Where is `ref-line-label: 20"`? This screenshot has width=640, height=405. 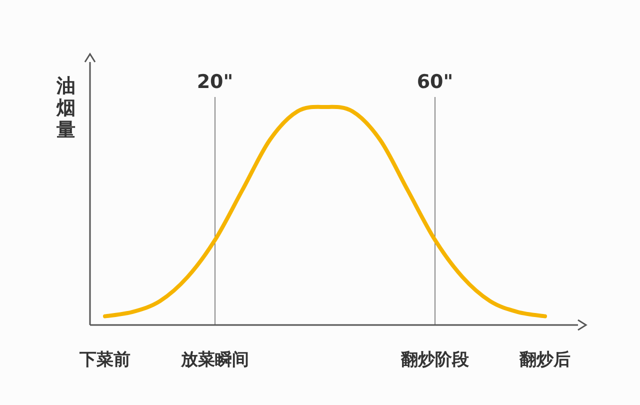 ref-line-label: 20" is located at coordinates (215, 82).